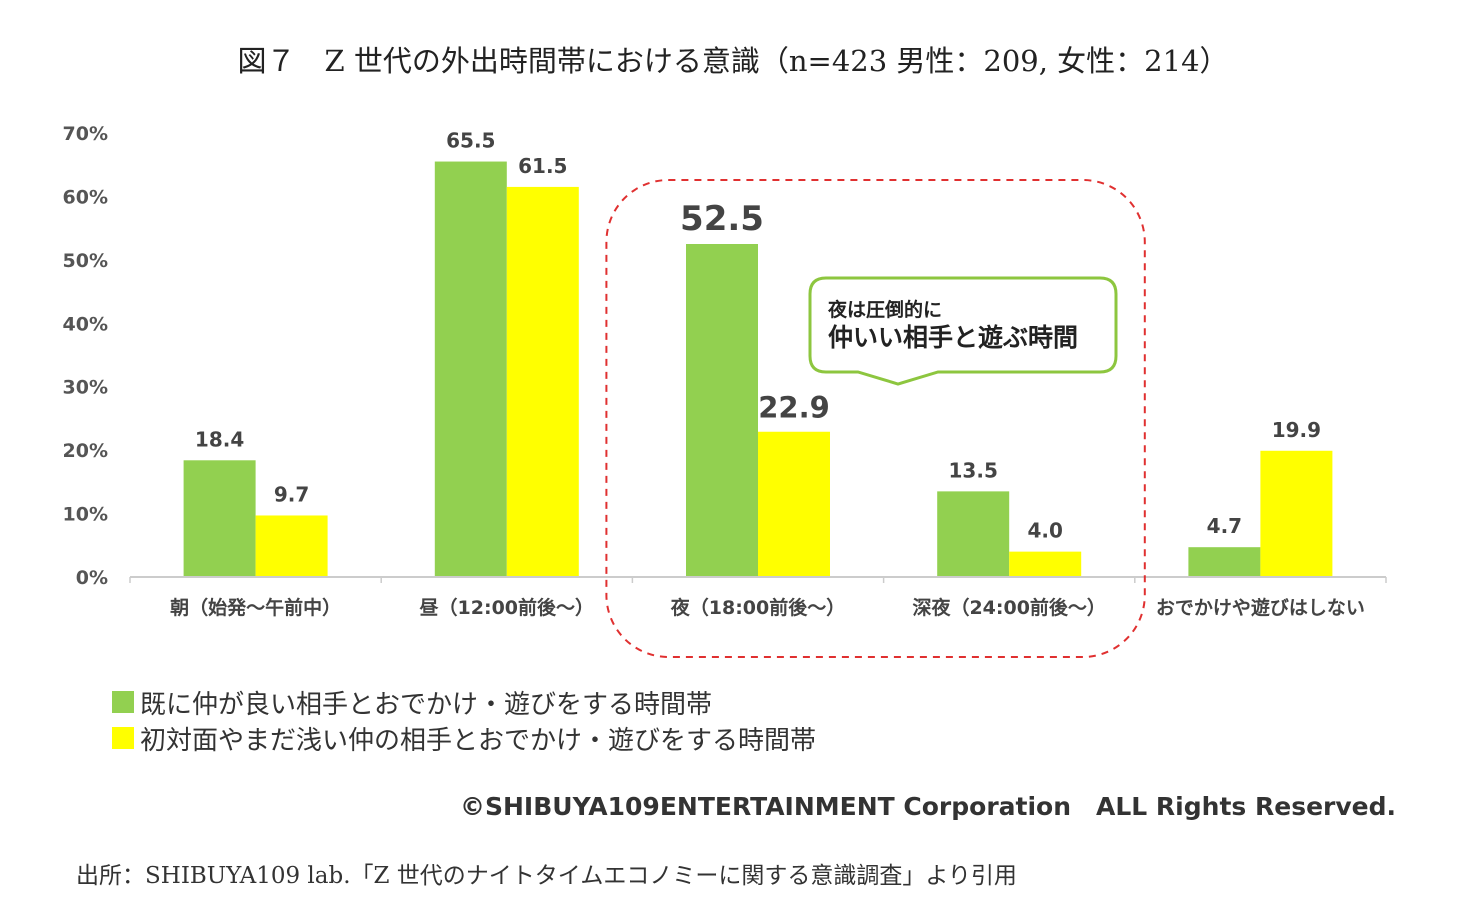 The width and height of the screenshot is (1466, 924). What do you see at coordinates (92, 578) in the screenshot?
I see `y-tick-label: 0%` at bounding box center [92, 578].